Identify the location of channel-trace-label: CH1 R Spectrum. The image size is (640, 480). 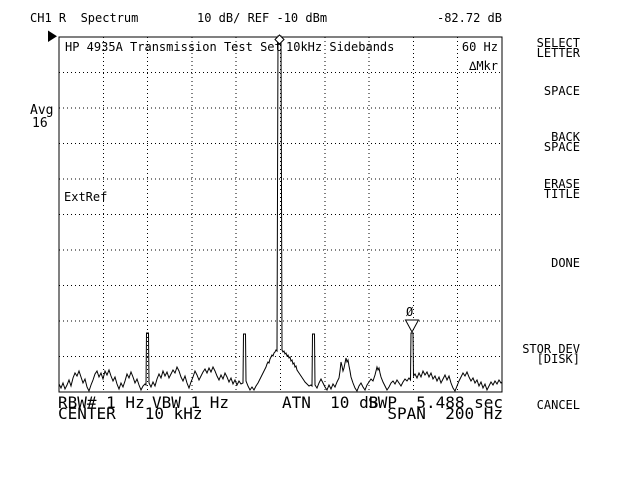
(84, 18).